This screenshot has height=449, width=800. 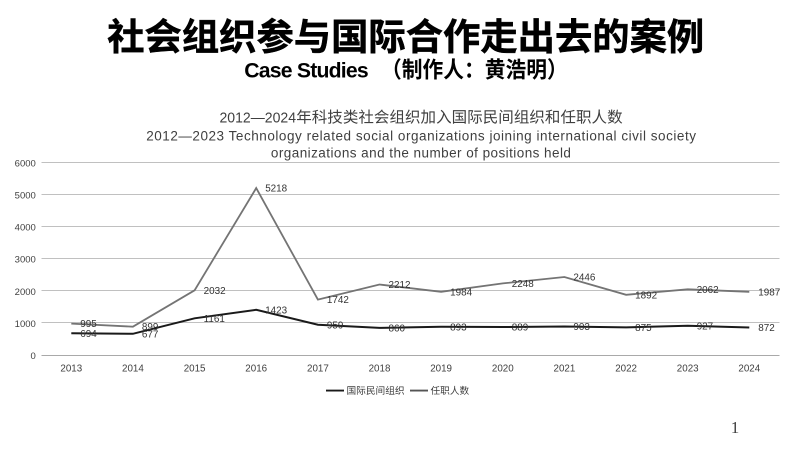 I want to click on svg-text: 694, so click(x=88, y=334).